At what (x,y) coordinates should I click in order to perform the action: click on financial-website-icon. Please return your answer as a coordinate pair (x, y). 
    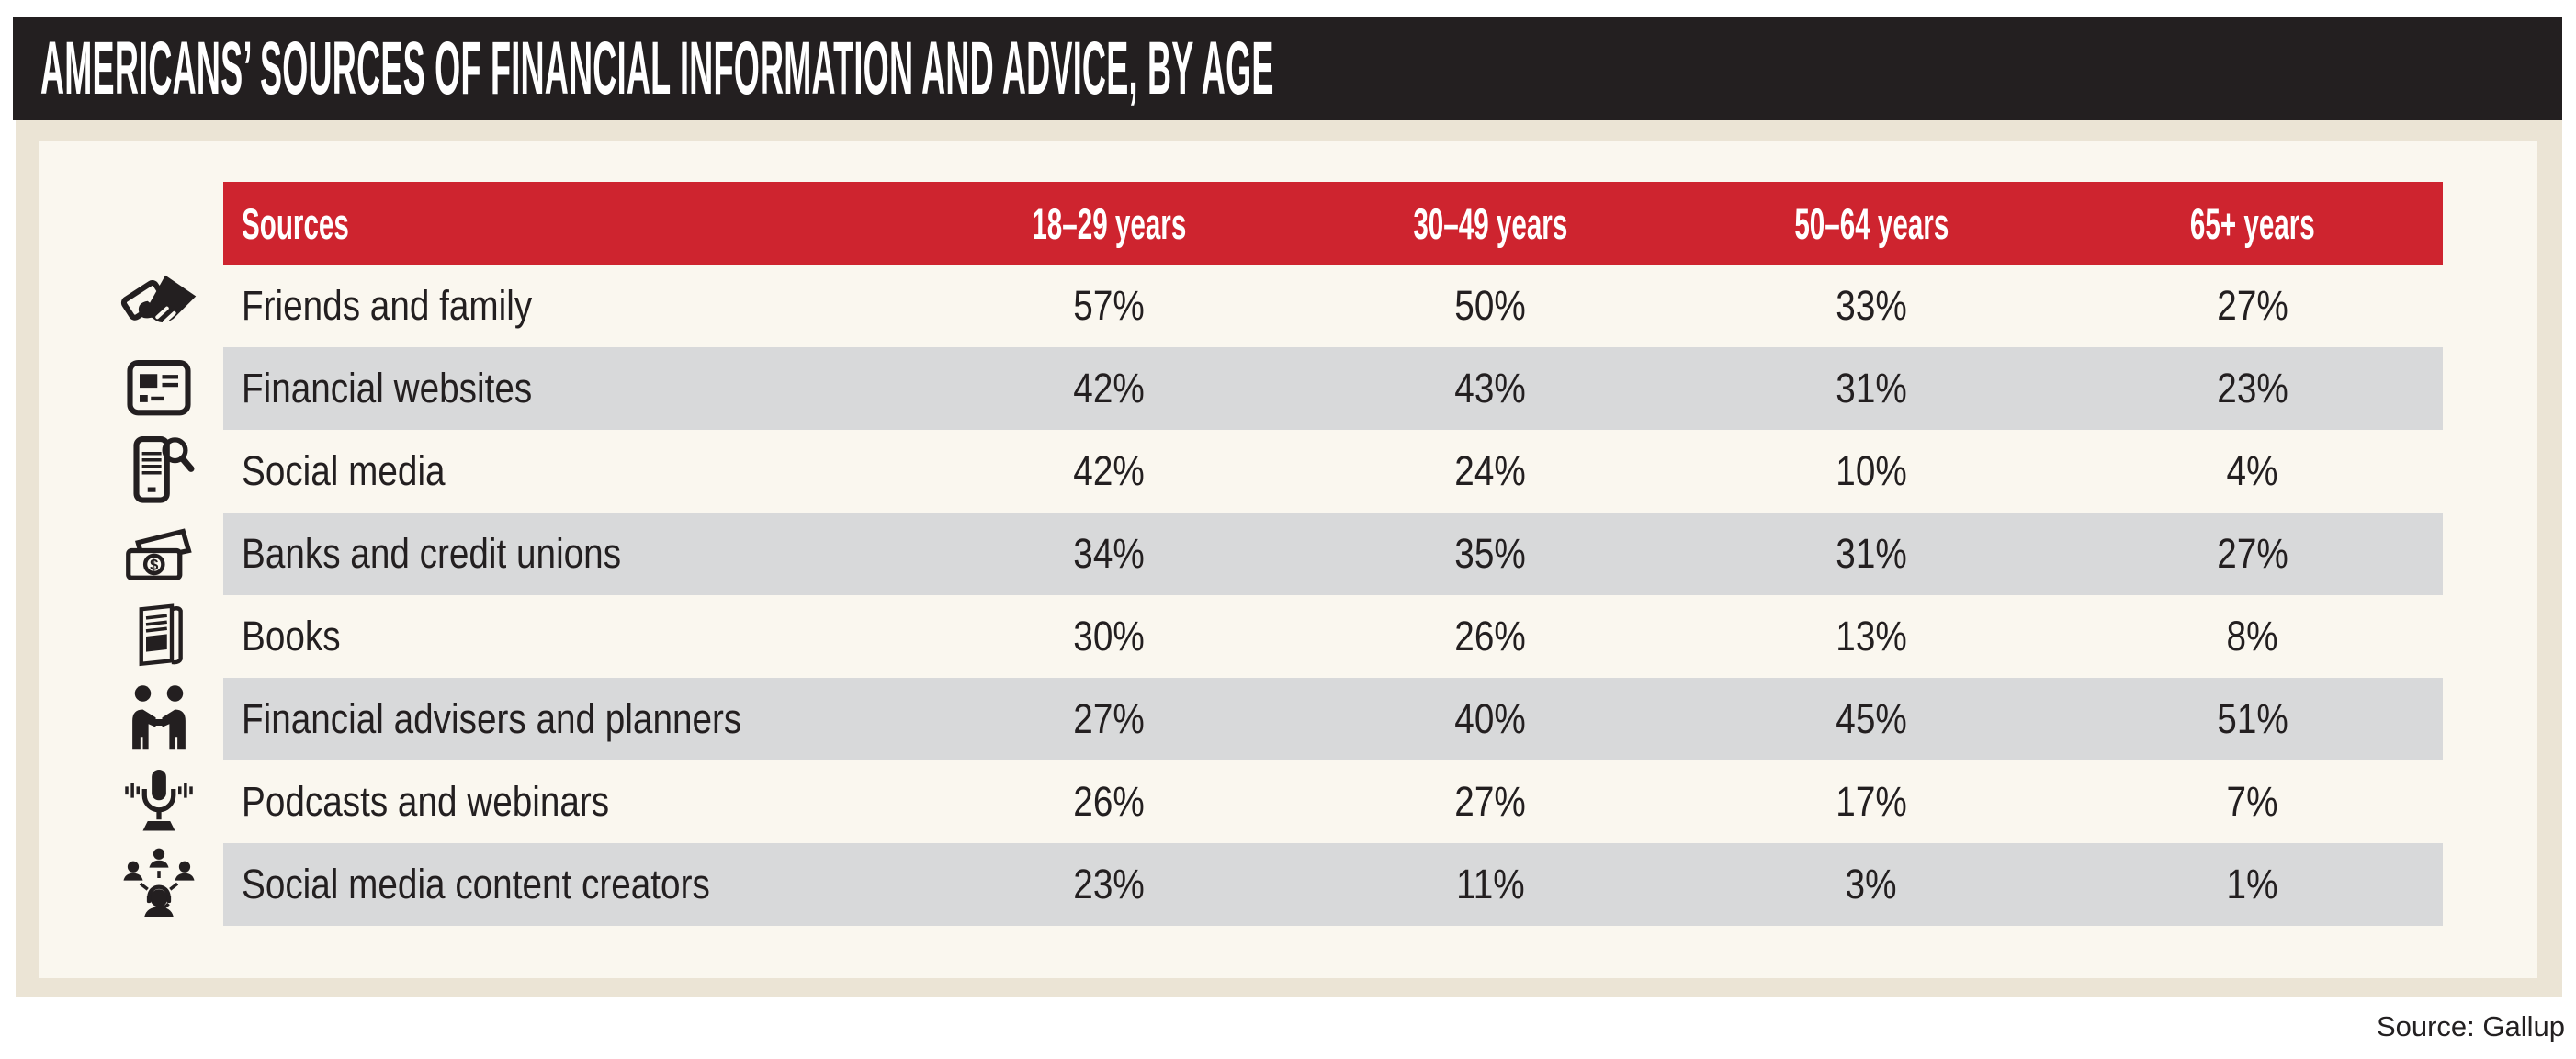
    Looking at the image, I should click on (159, 389).